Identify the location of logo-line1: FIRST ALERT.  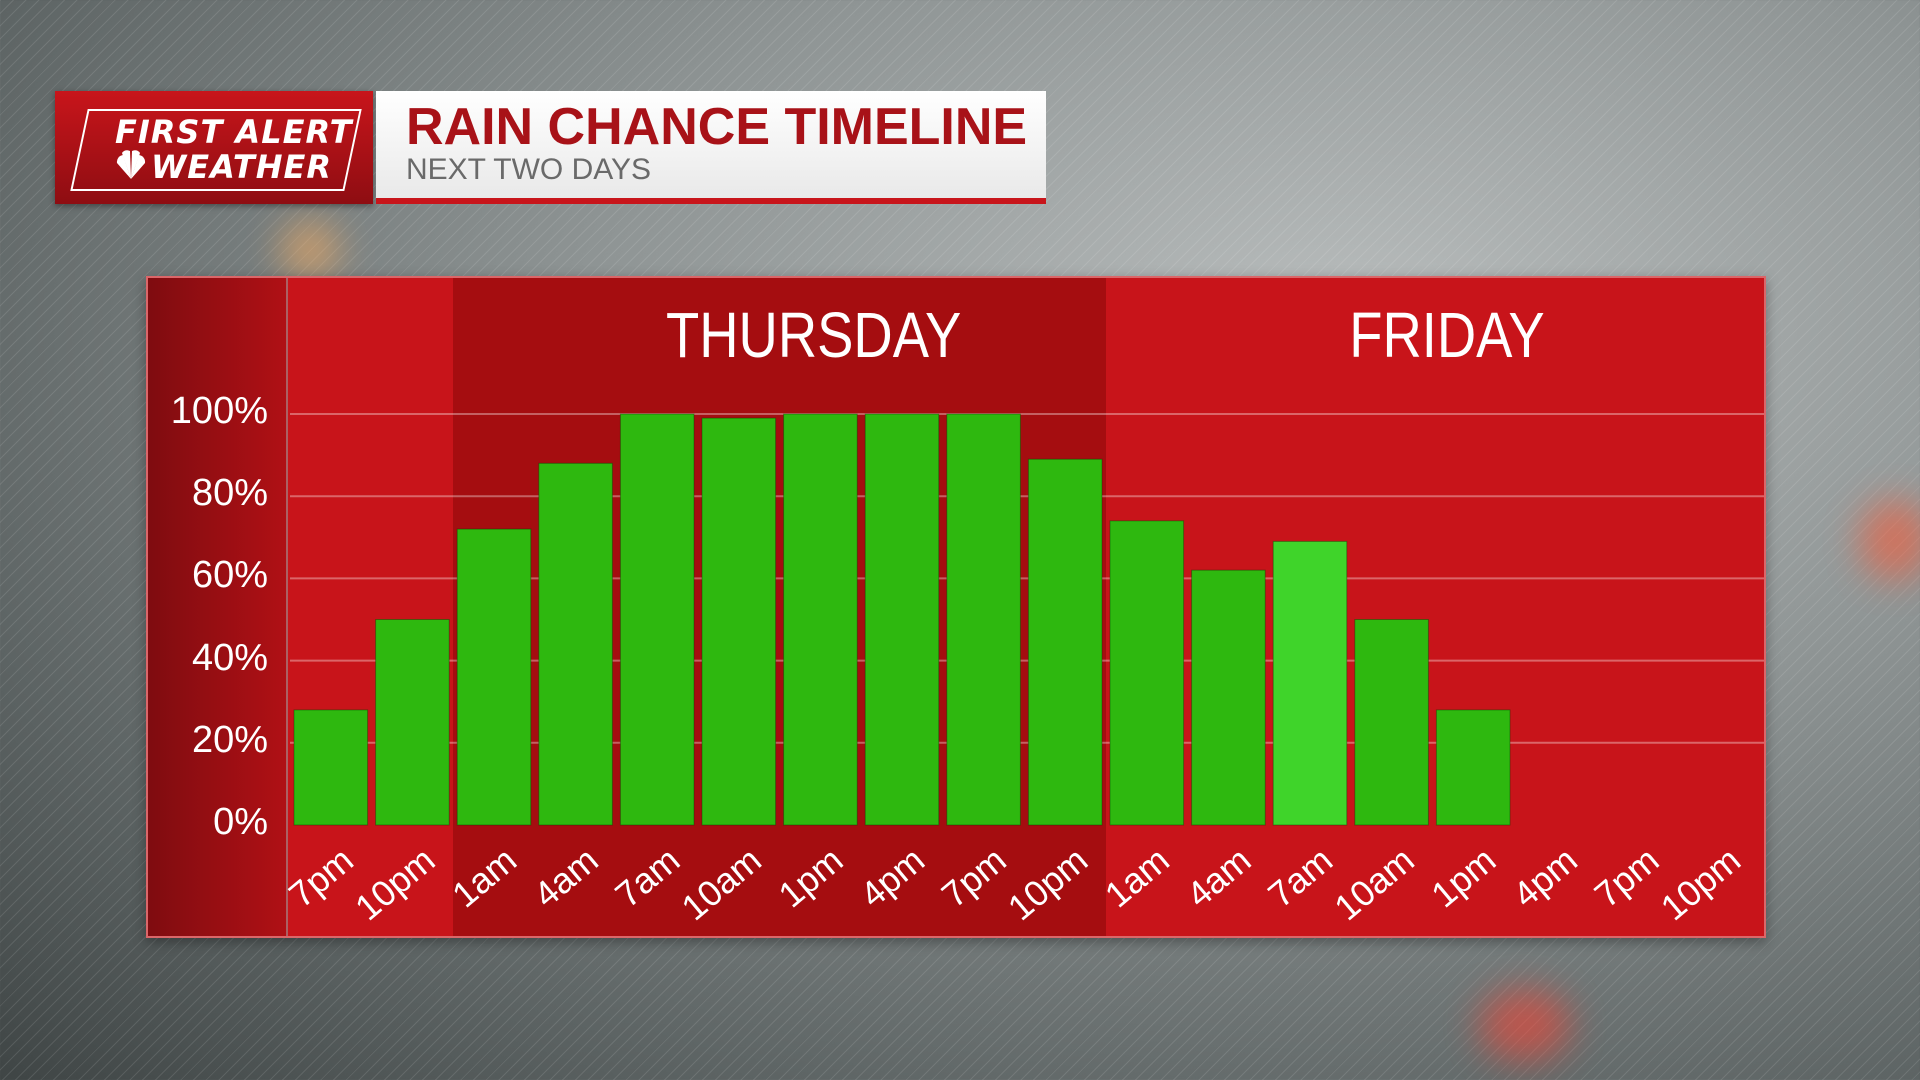
(234, 132).